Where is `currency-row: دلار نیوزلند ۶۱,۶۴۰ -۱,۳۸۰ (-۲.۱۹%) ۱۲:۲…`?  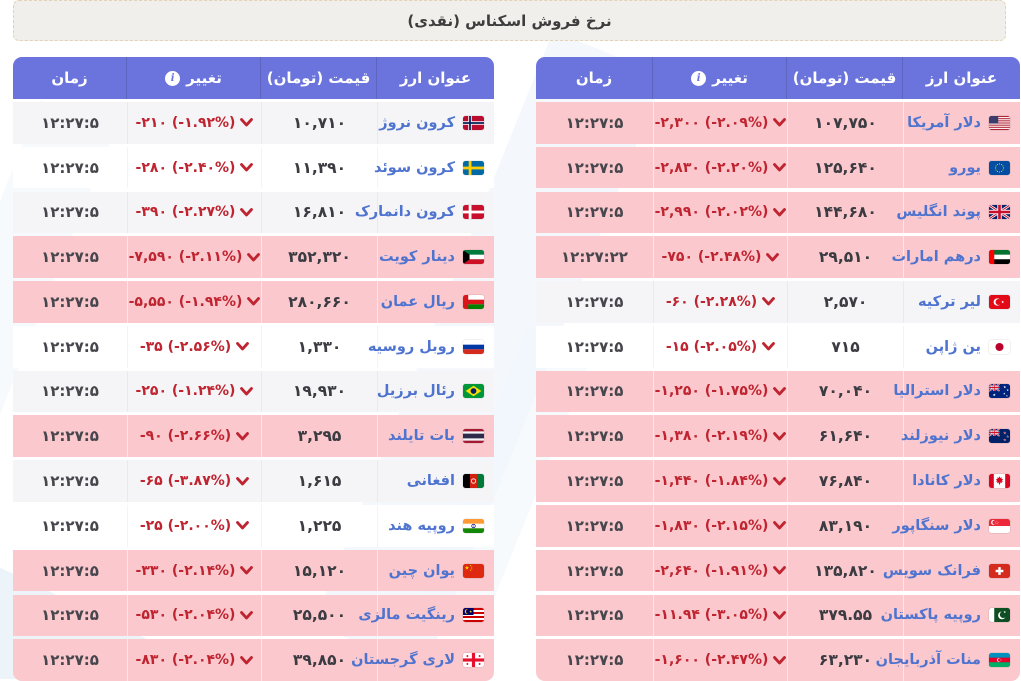
currency-row: دلار نیوزلند ۶۱,۶۴۰ -۱,۳۸۰ (-۲.۱۹%) ۱۲:۲… is located at coordinates (779, 436).